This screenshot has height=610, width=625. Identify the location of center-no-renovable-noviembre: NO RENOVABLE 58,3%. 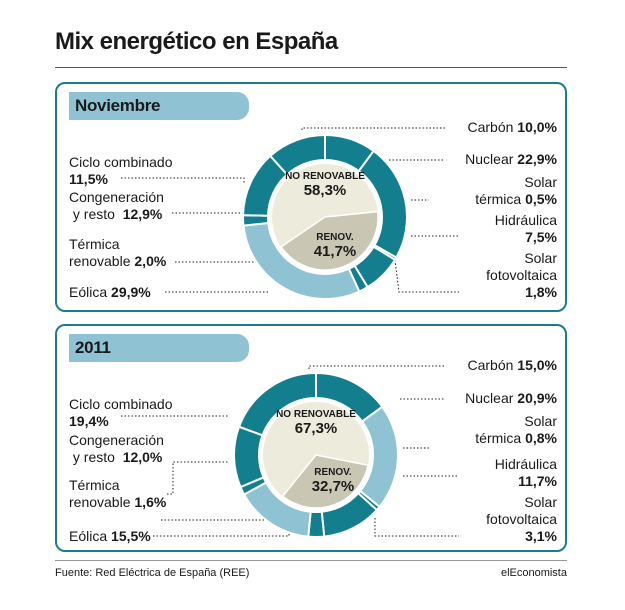
(325, 185).